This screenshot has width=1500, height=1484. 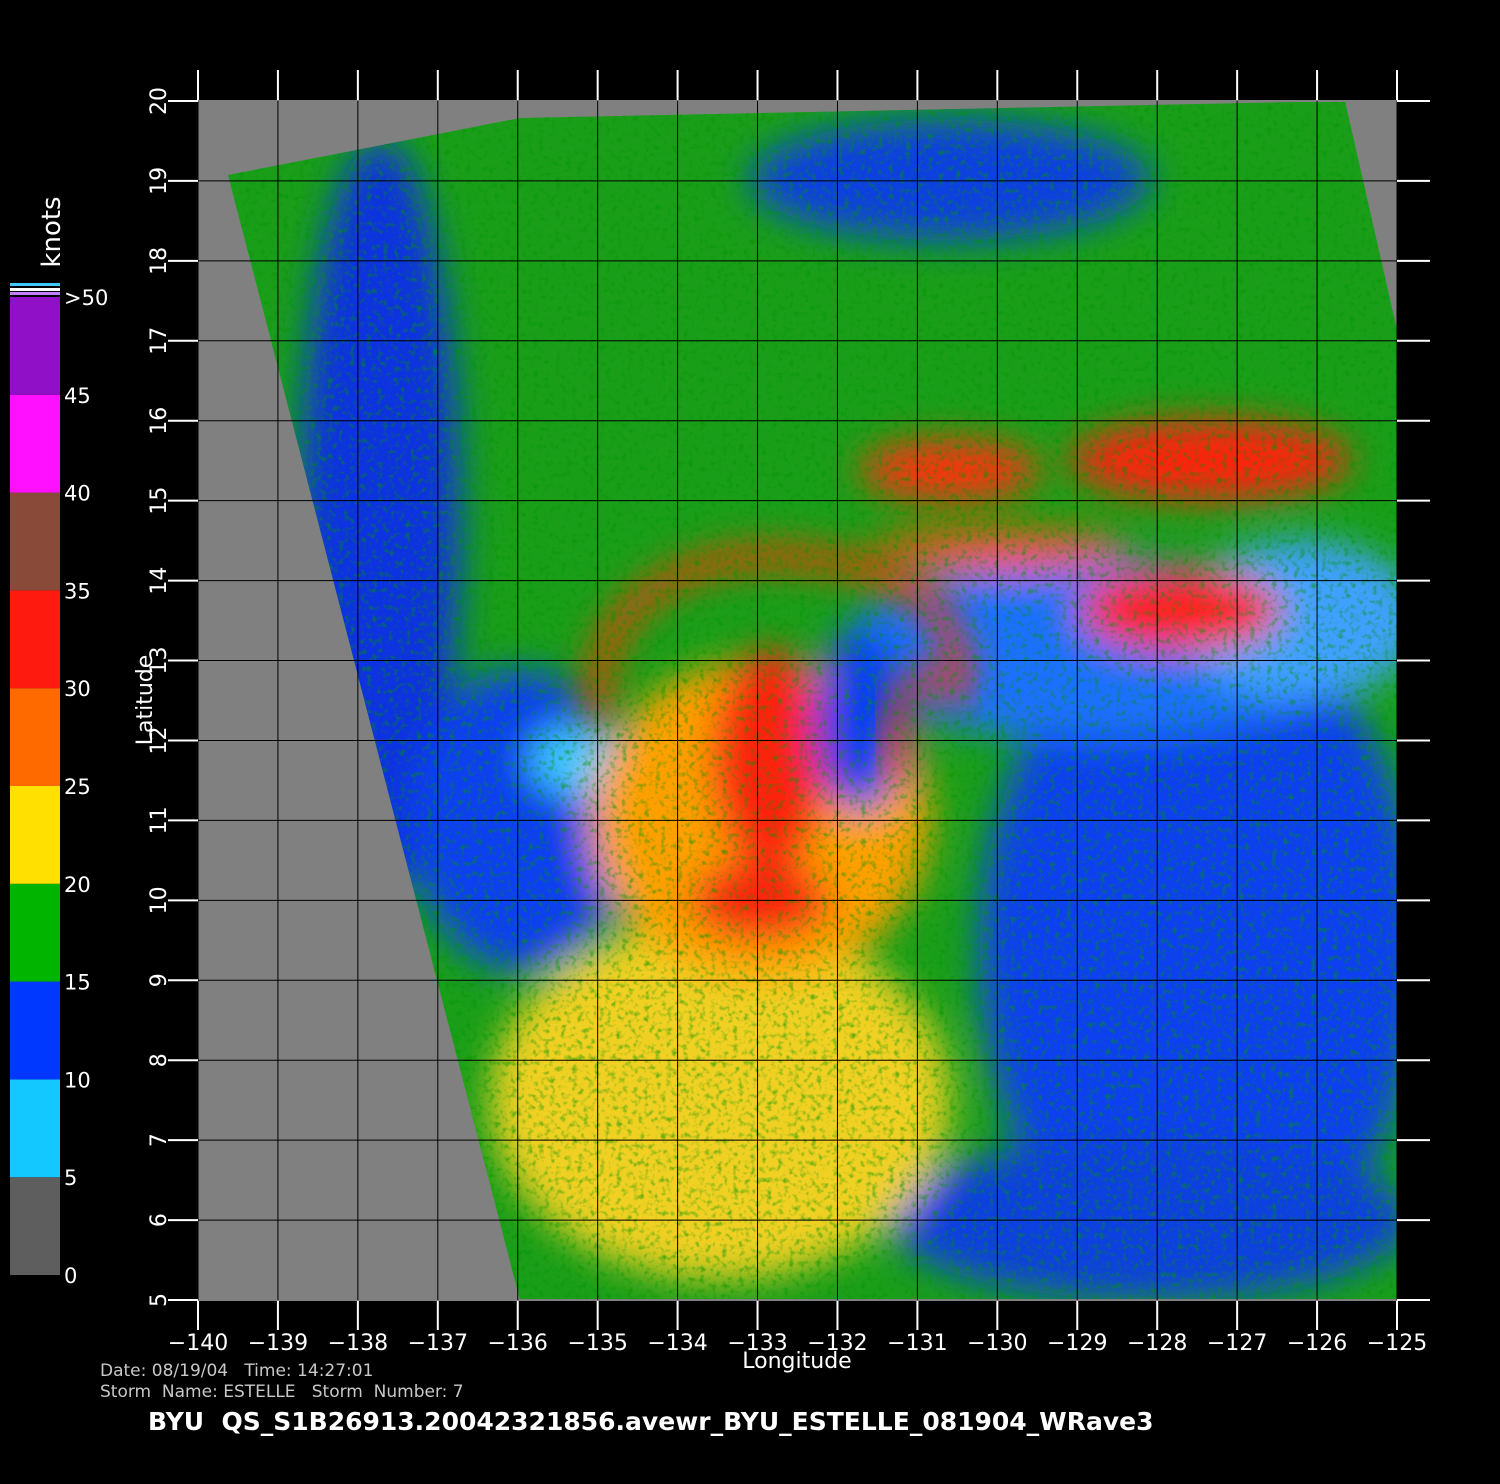 What do you see at coordinates (597, 1343) in the screenshot?
I see `x-tick-label: −135` at bounding box center [597, 1343].